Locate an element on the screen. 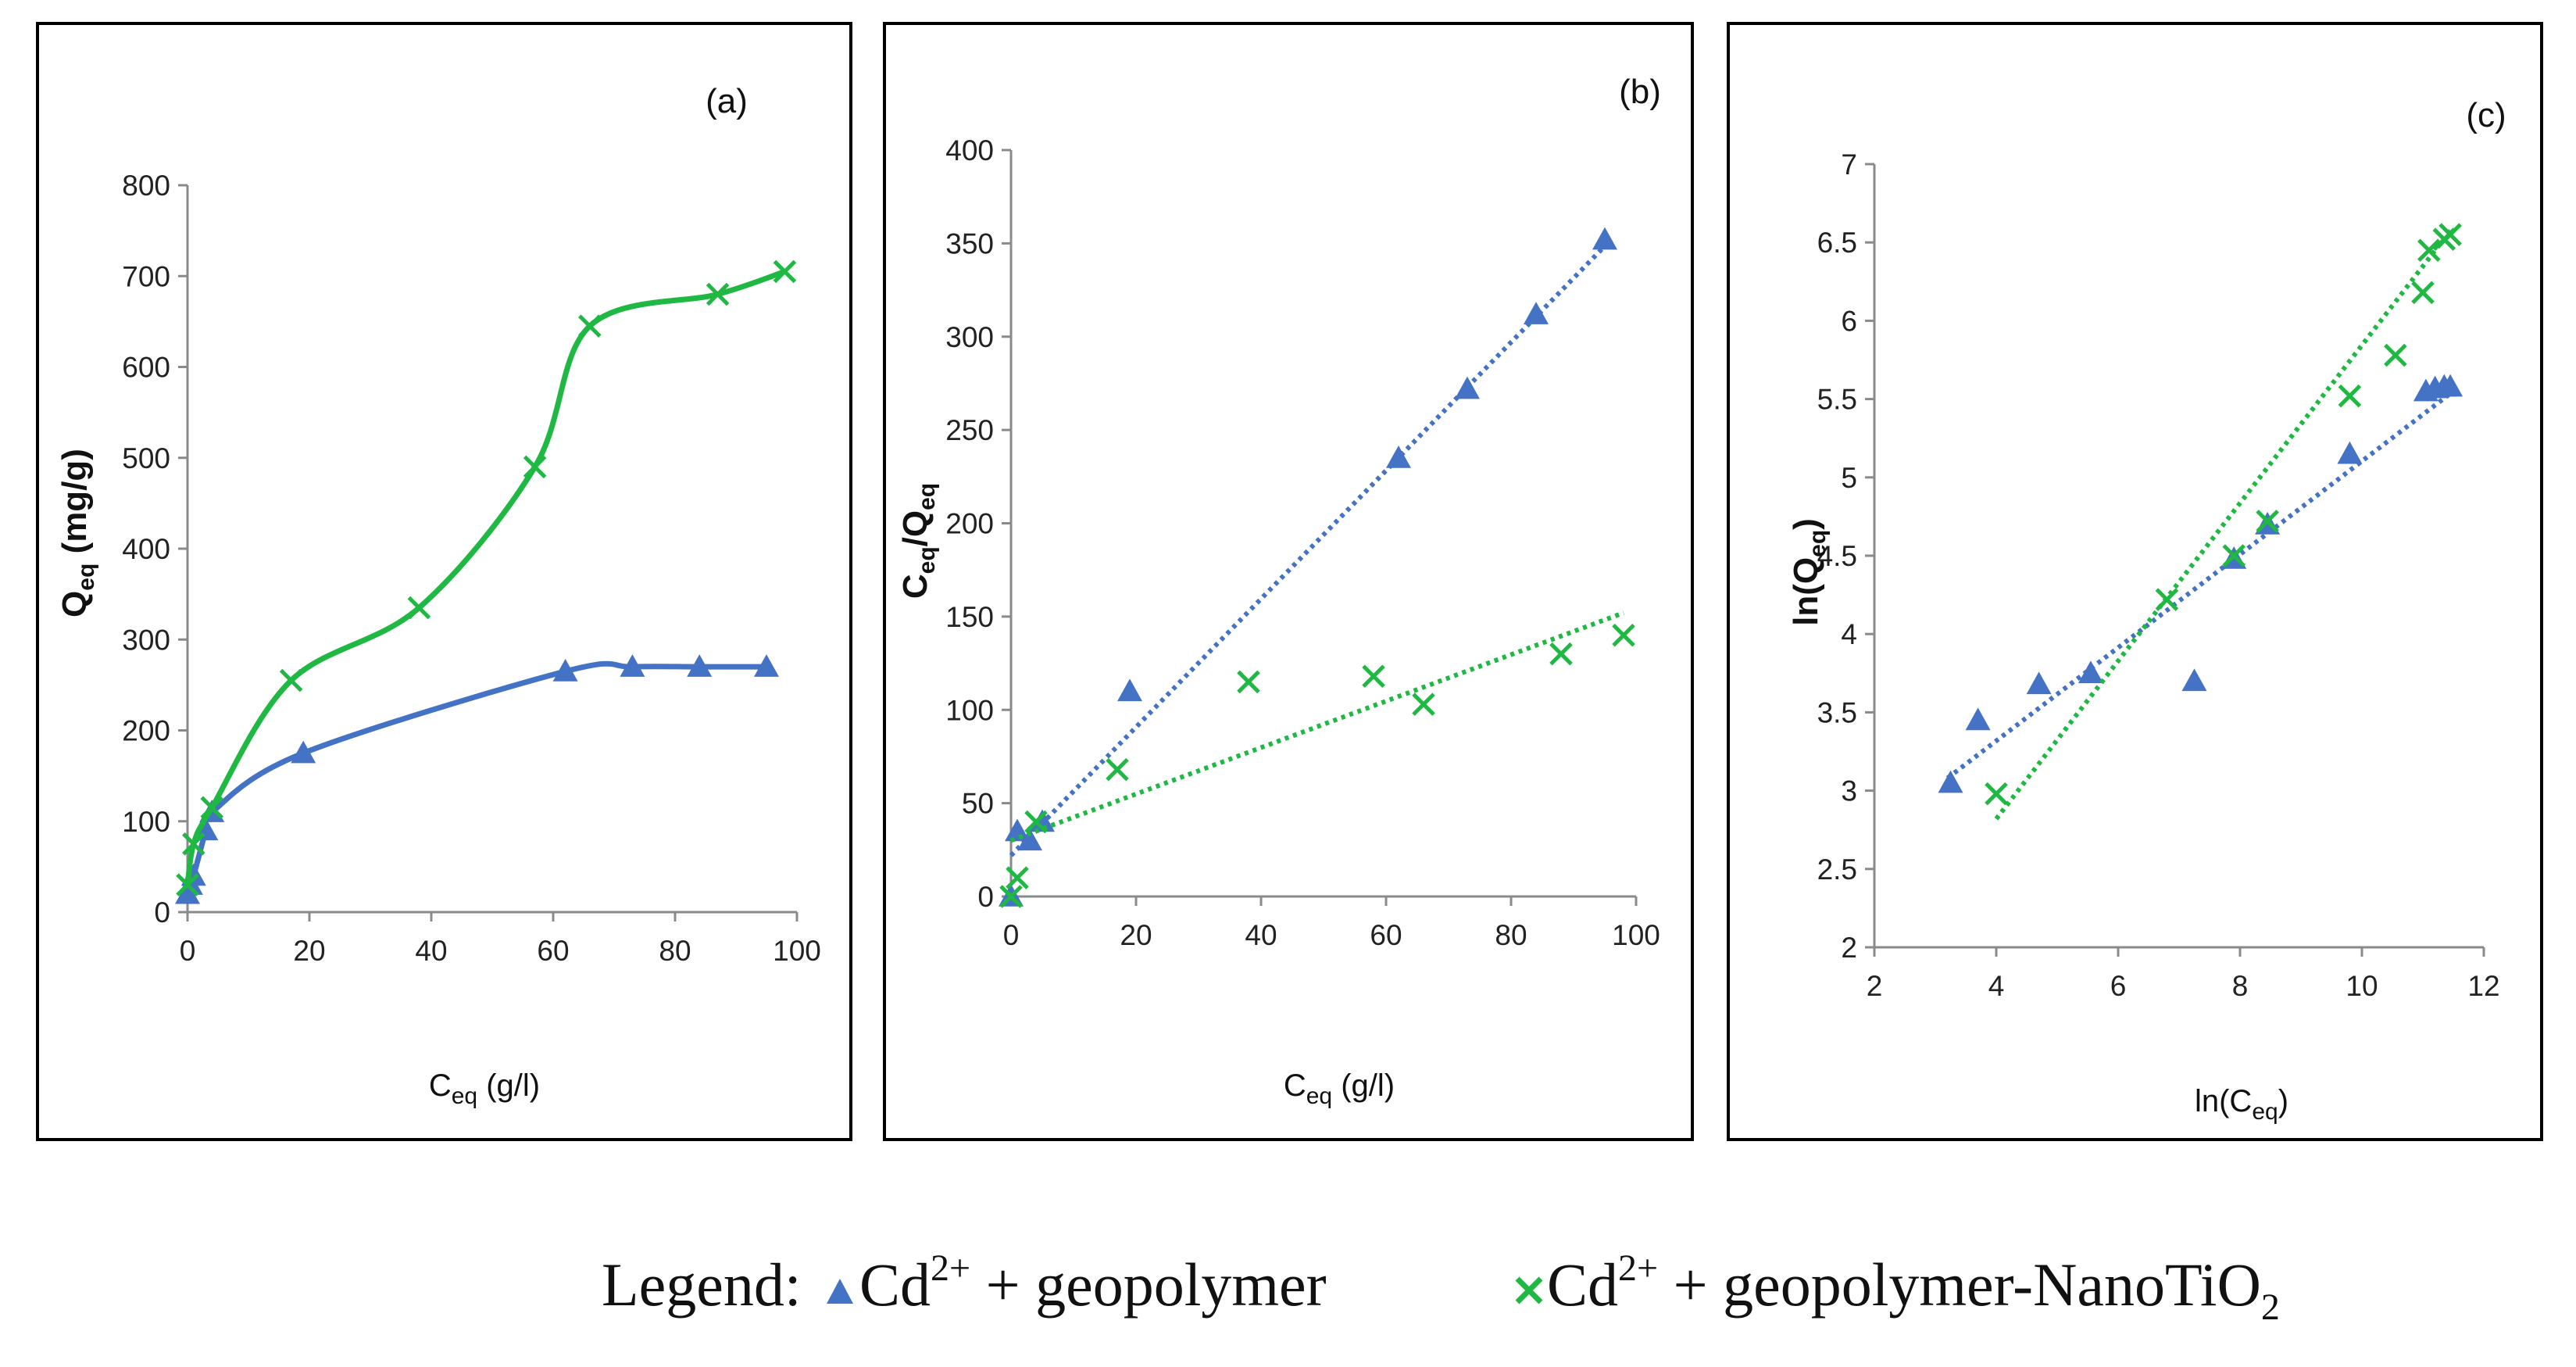  chart-b-xtick-label: 80 is located at coordinates (1511, 935).